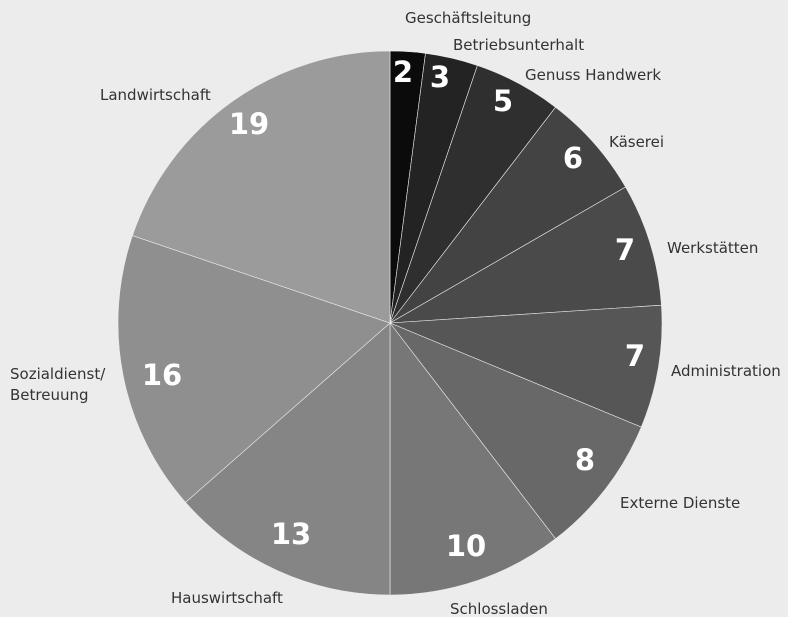 The height and width of the screenshot is (617, 788). I want to click on value-label-geschaeftsleitung: 2, so click(403, 72).